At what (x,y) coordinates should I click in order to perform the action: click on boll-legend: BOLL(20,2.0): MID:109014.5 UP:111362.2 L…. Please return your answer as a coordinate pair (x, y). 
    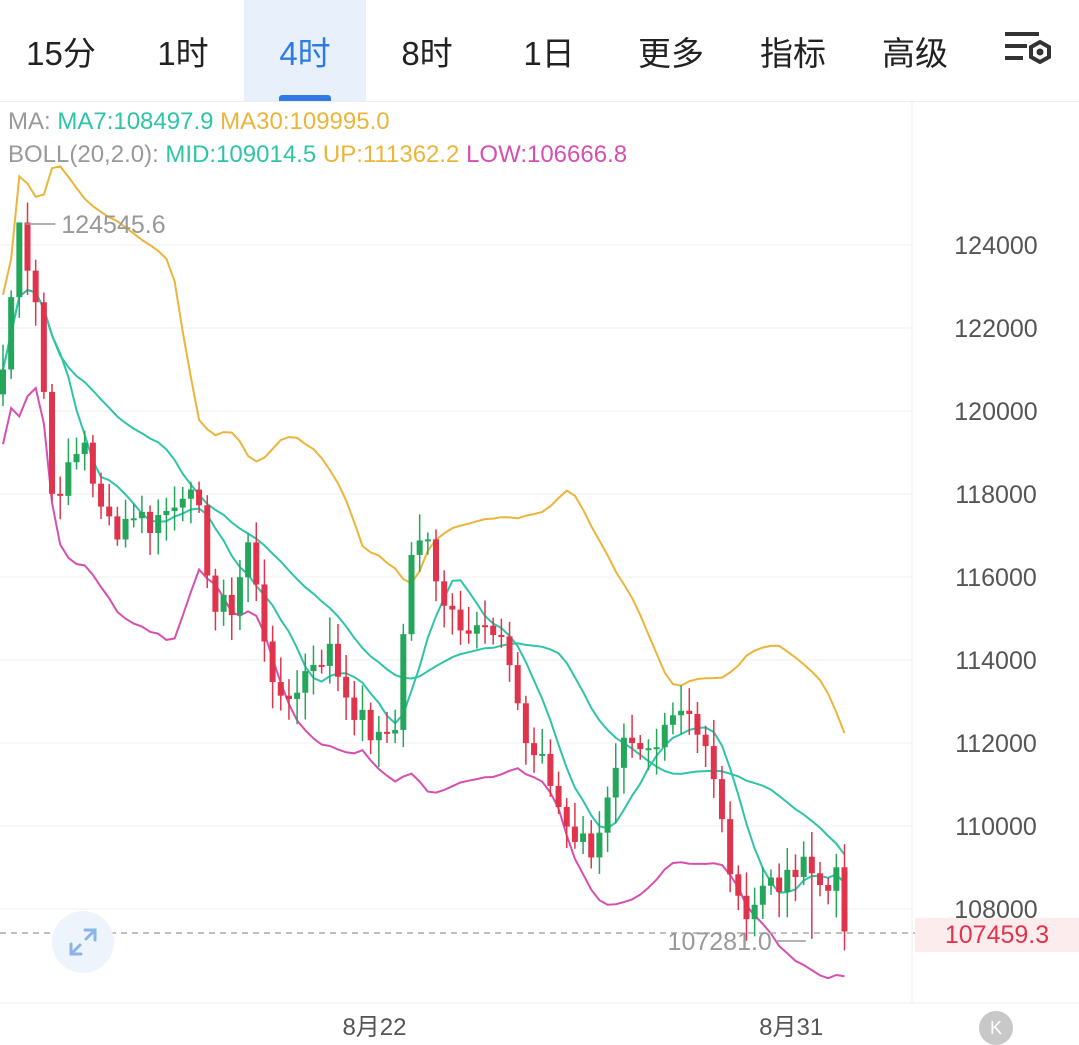
    Looking at the image, I should click on (317, 155).